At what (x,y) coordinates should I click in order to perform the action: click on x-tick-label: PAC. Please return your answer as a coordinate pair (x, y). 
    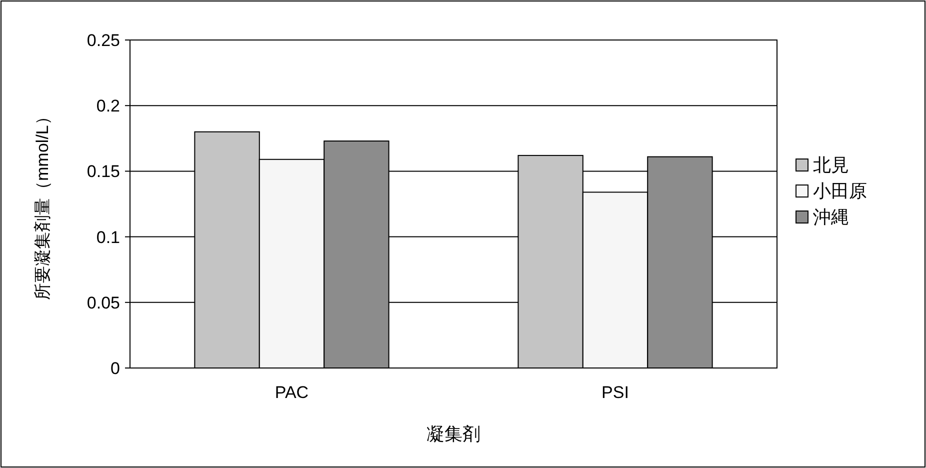
    Looking at the image, I should click on (291, 392).